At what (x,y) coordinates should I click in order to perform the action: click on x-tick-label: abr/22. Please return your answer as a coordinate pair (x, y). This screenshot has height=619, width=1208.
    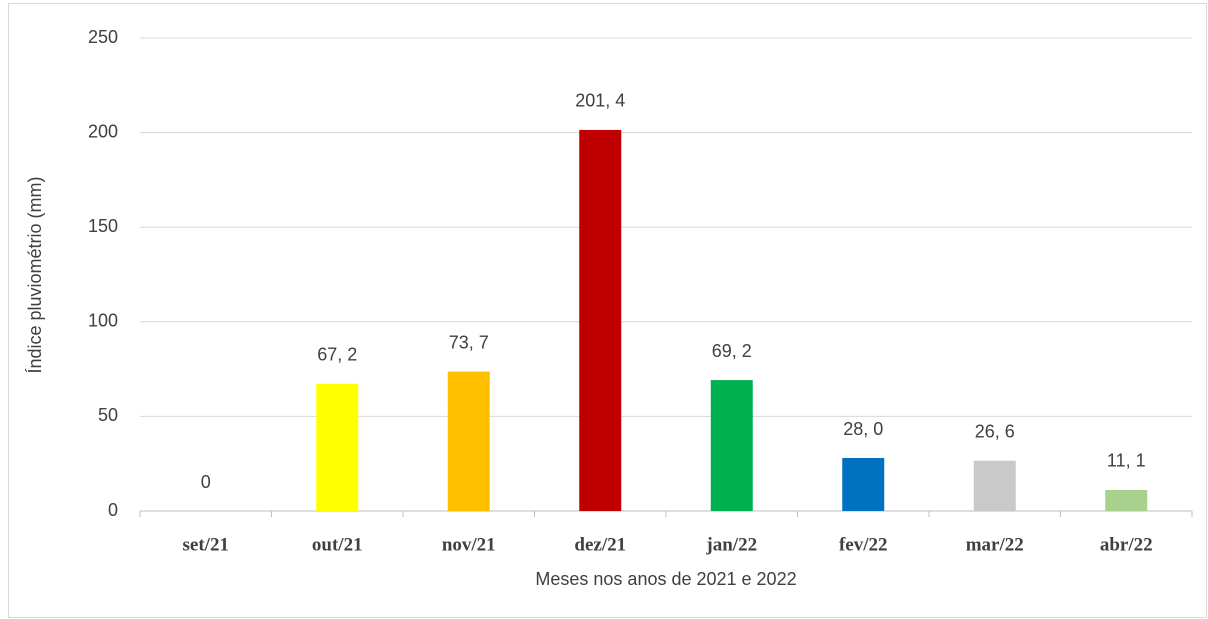
    Looking at the image, I should click on (1126, 544).